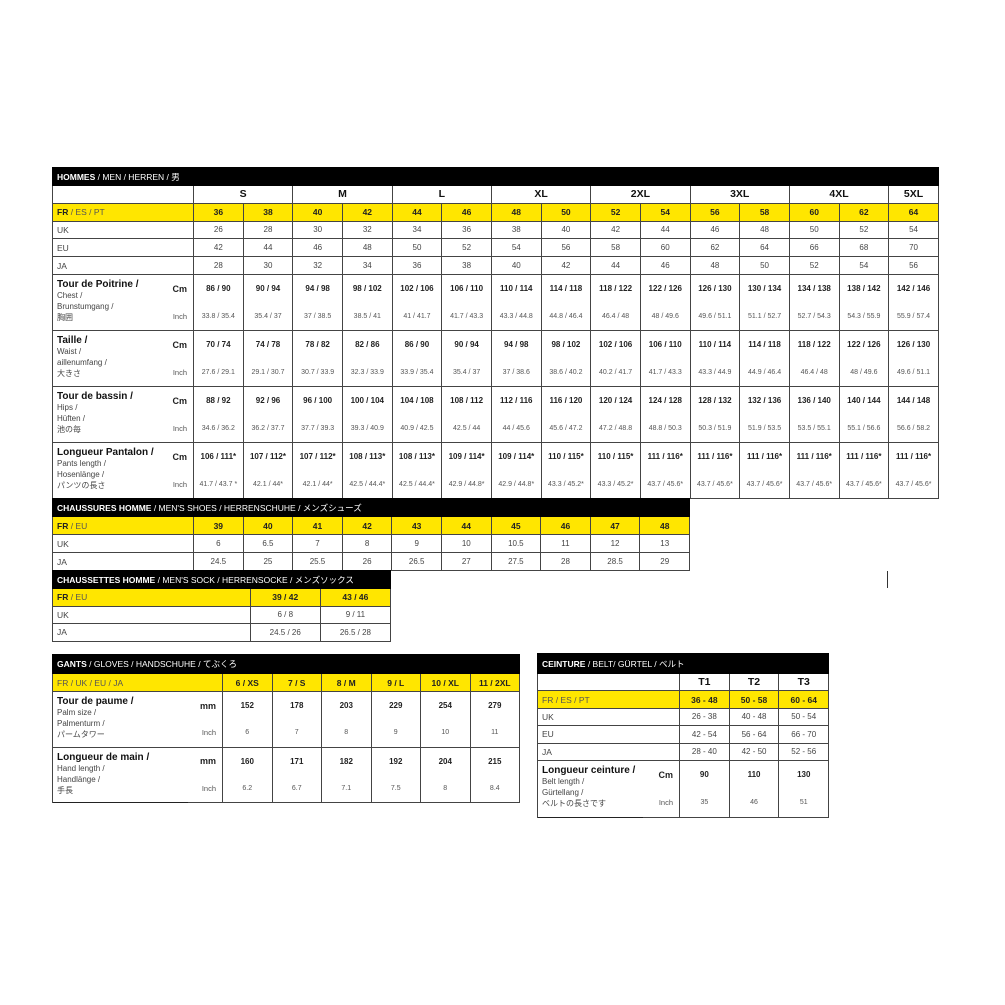 The height and width of the screenshot is (1005, 1005). Describe the element at coordinates (495, 176) in the screenshot. I see `hommes-title-row: HOMMES / MEN / HERREN / 男` at that location.